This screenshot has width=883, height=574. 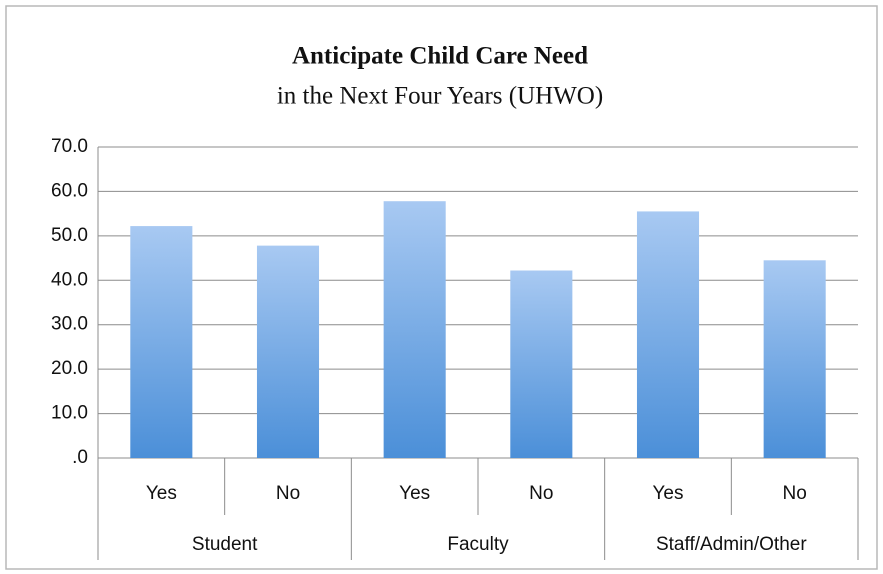 I want to click on y-tick-label: .0, so click(x=80, y=457).